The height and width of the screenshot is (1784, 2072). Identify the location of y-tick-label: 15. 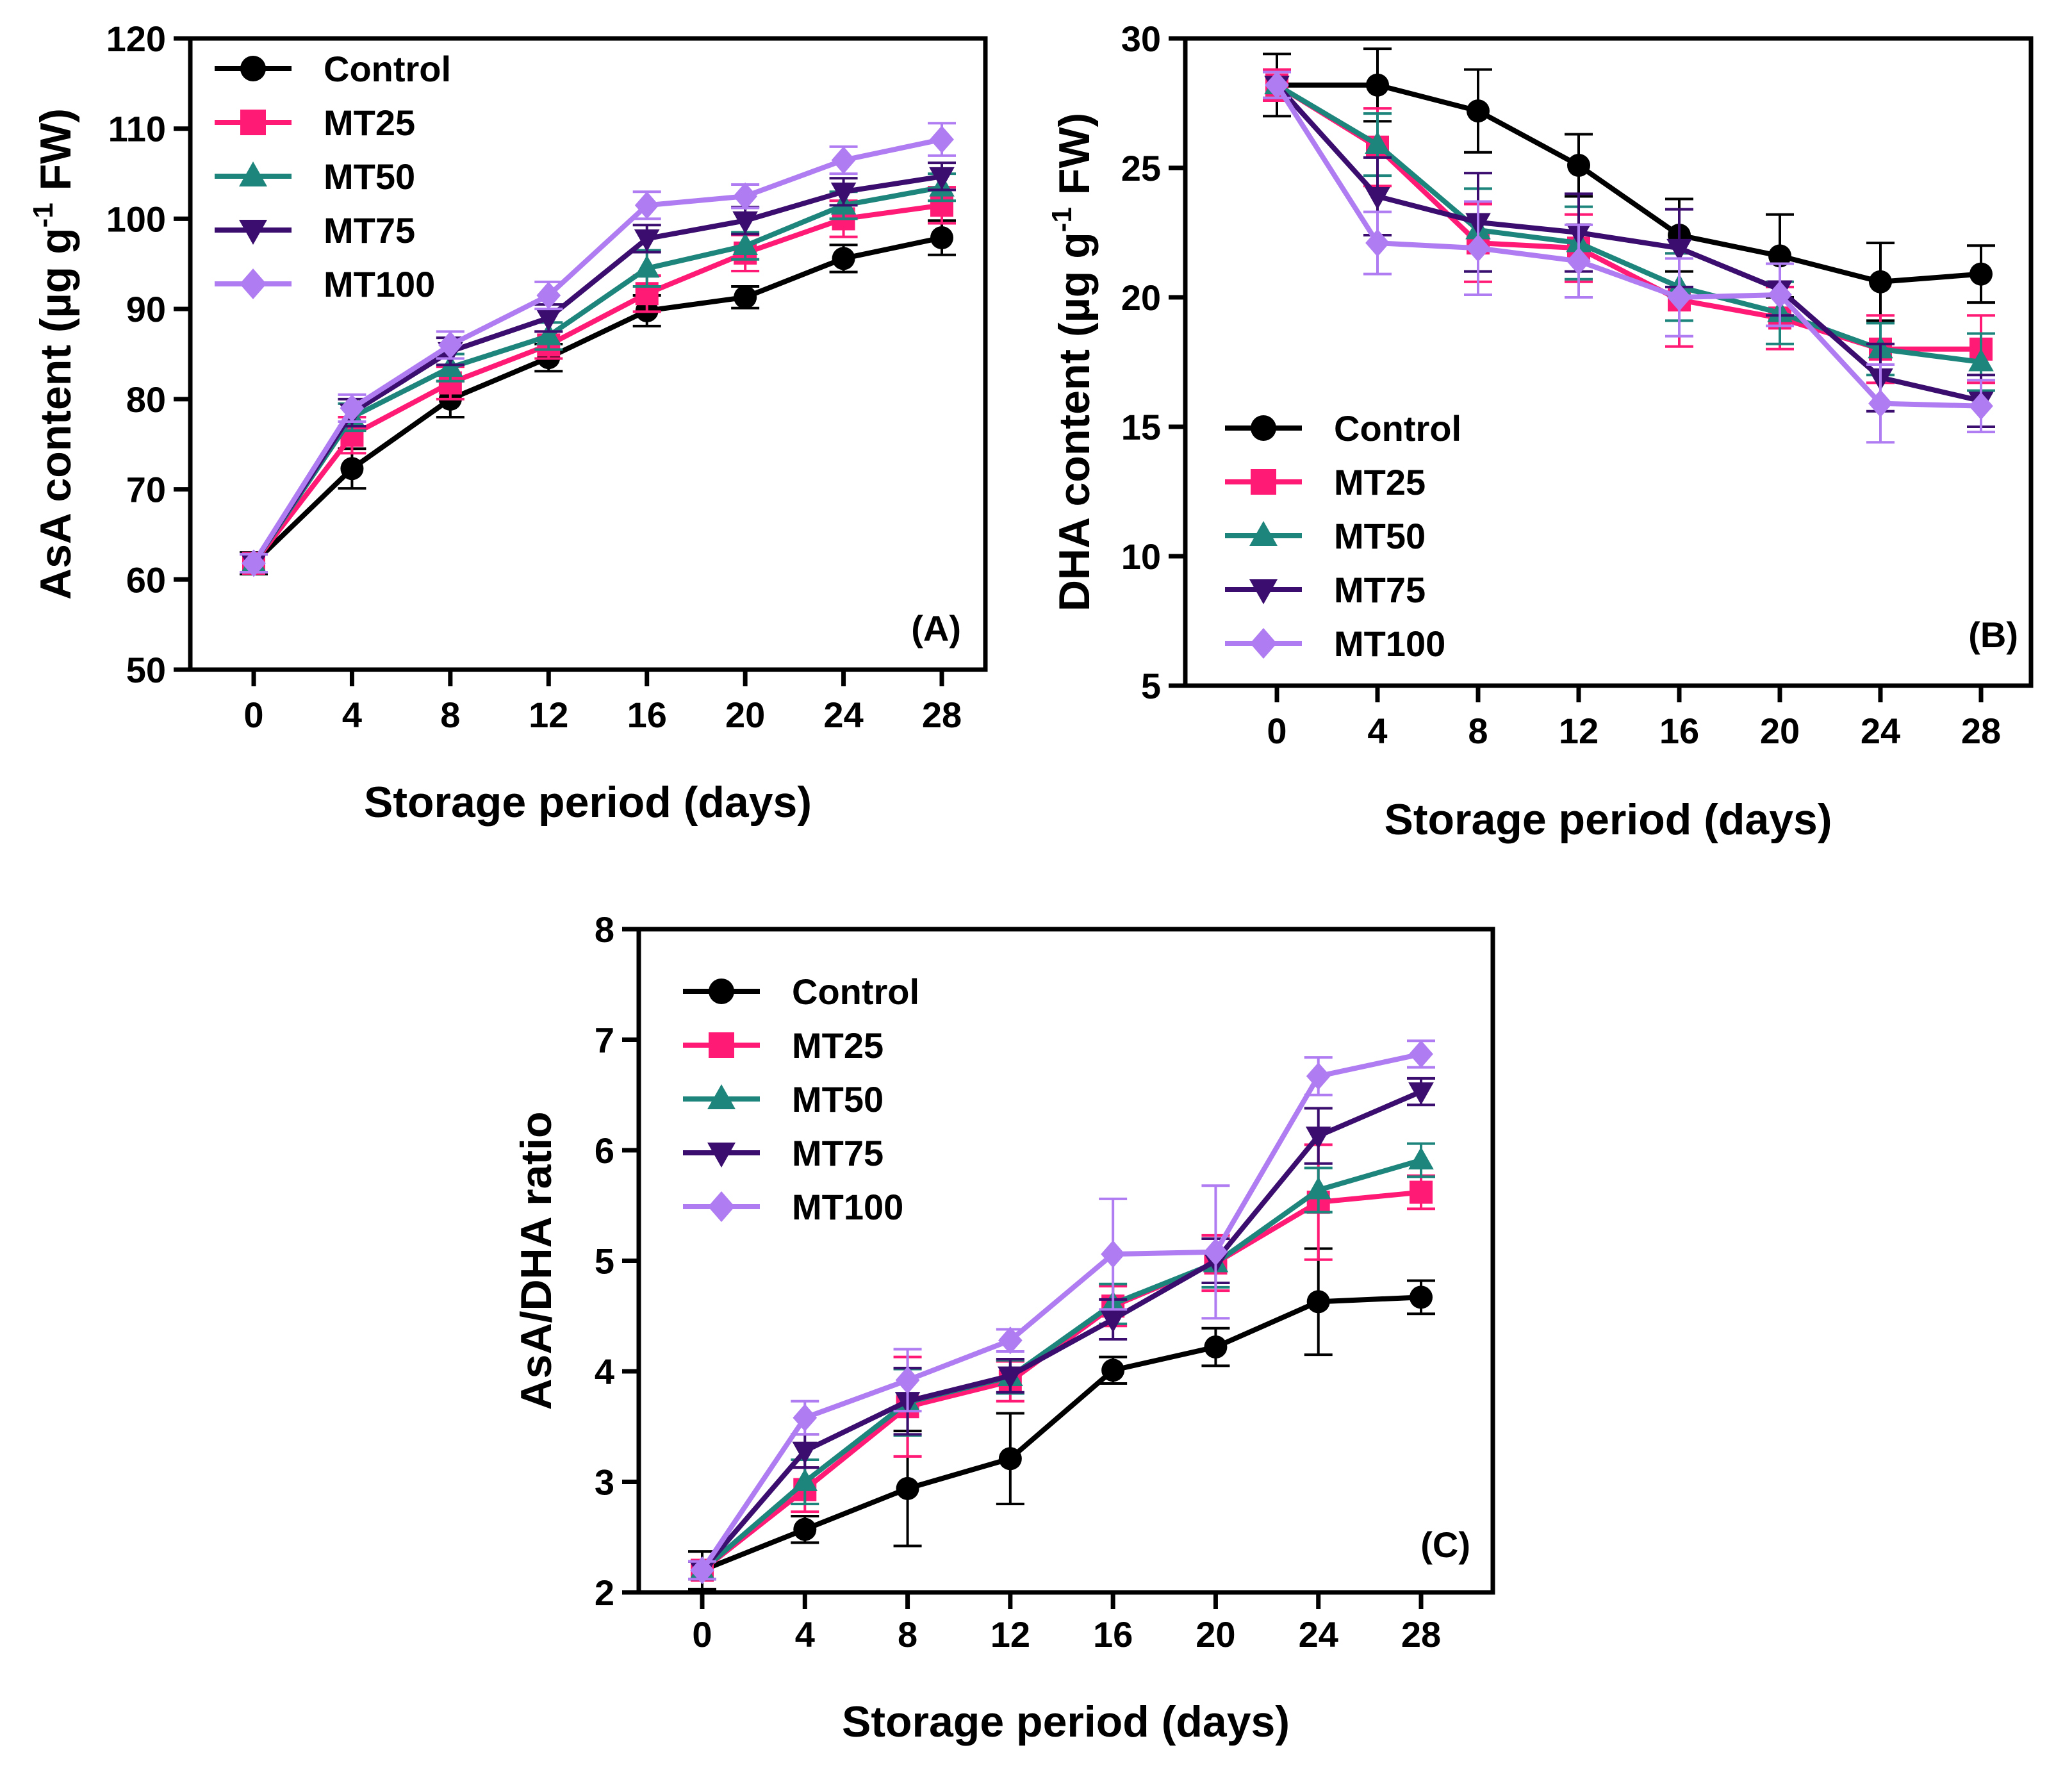
(1141, 427).